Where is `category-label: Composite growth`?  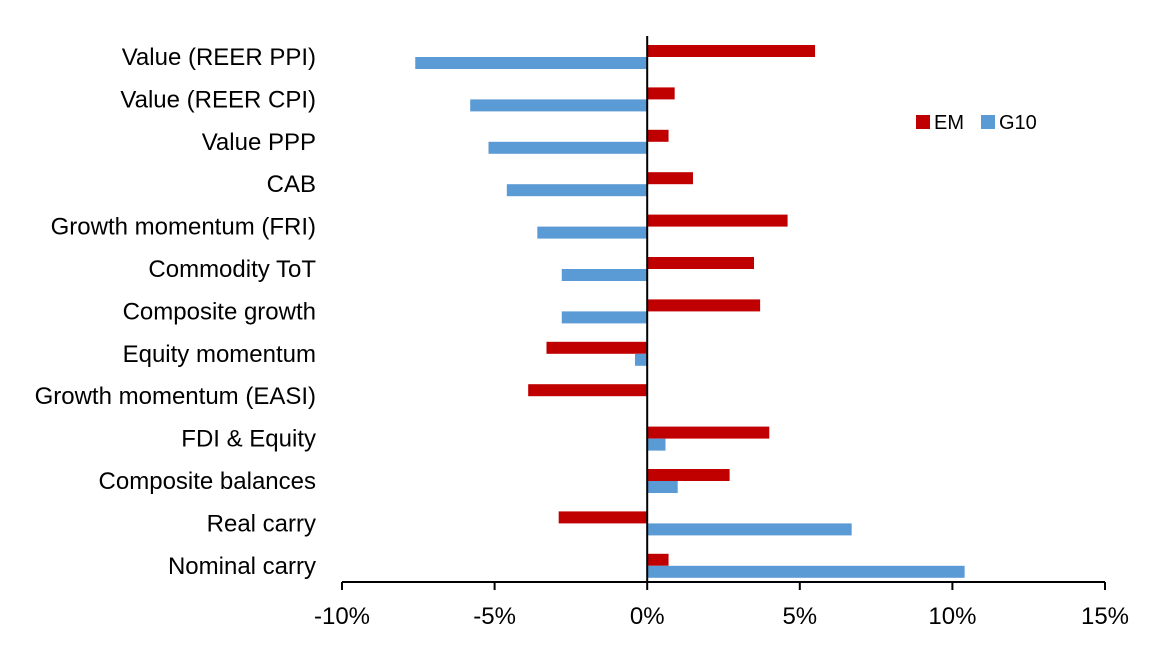
category-label: Composite growth is located at coordinates (219, 311).